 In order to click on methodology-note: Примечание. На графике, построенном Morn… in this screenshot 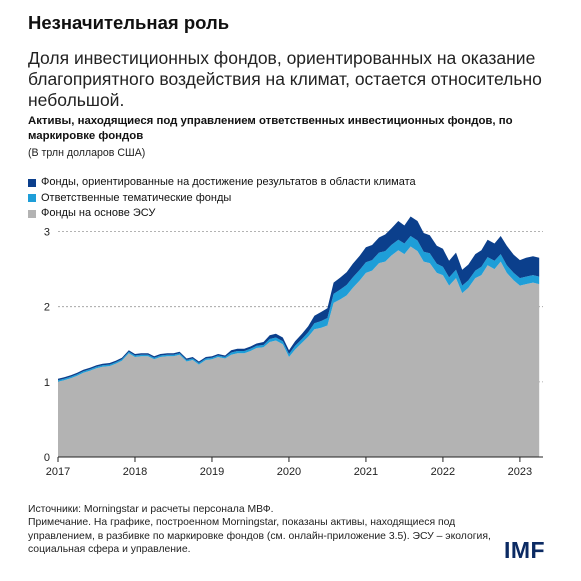, I will do `click(259, 536)`.